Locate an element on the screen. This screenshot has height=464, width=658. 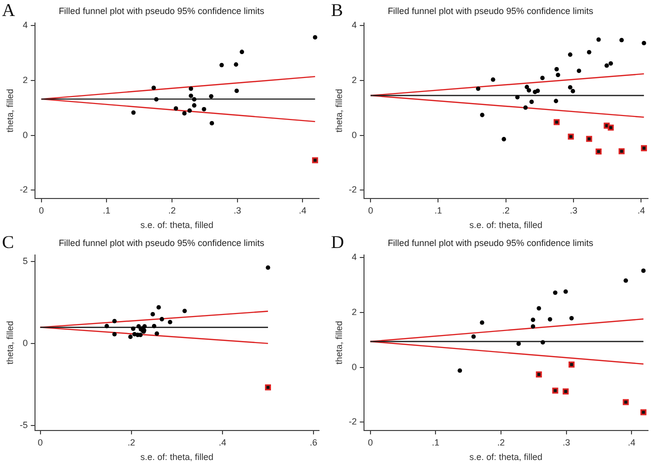
text: B is located at coordinates (337, 10).